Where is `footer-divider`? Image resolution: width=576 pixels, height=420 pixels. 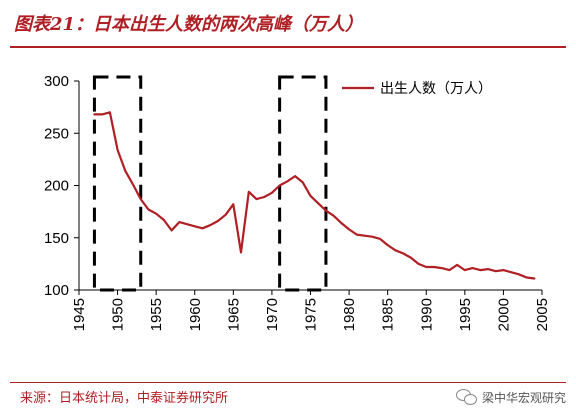
footer-divider is located at coordinates (288, 382).